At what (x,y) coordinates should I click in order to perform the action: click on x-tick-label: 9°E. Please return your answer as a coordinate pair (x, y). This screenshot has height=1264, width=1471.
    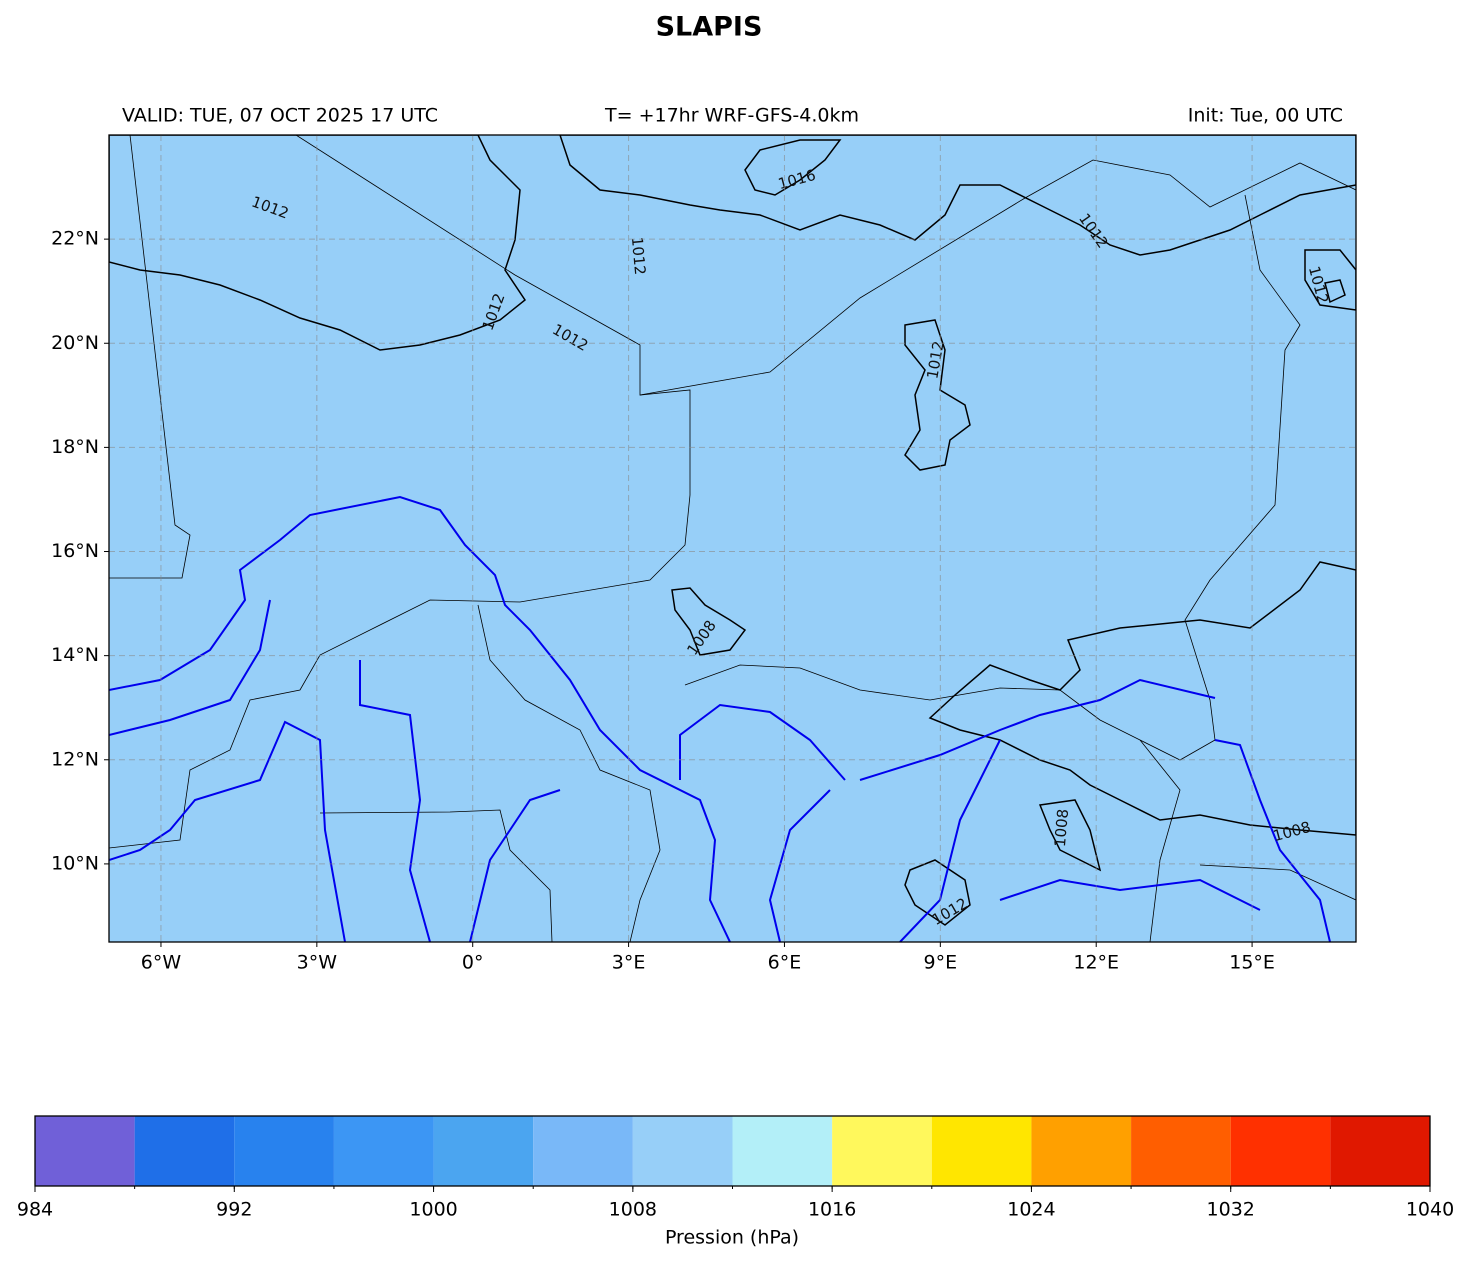
    Looking at the image, I should click on (941, 963).